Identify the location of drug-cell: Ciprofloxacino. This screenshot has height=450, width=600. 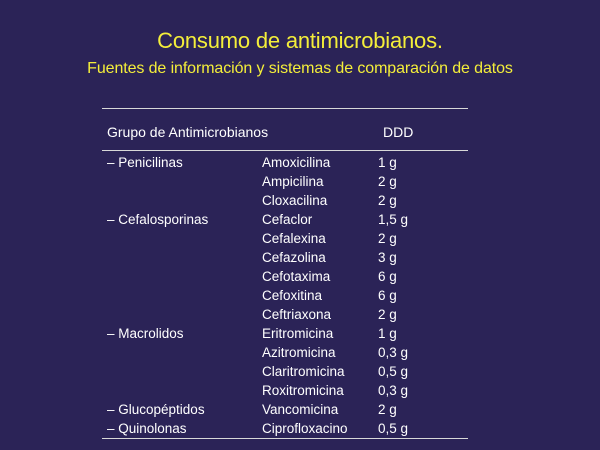
(305, 428).